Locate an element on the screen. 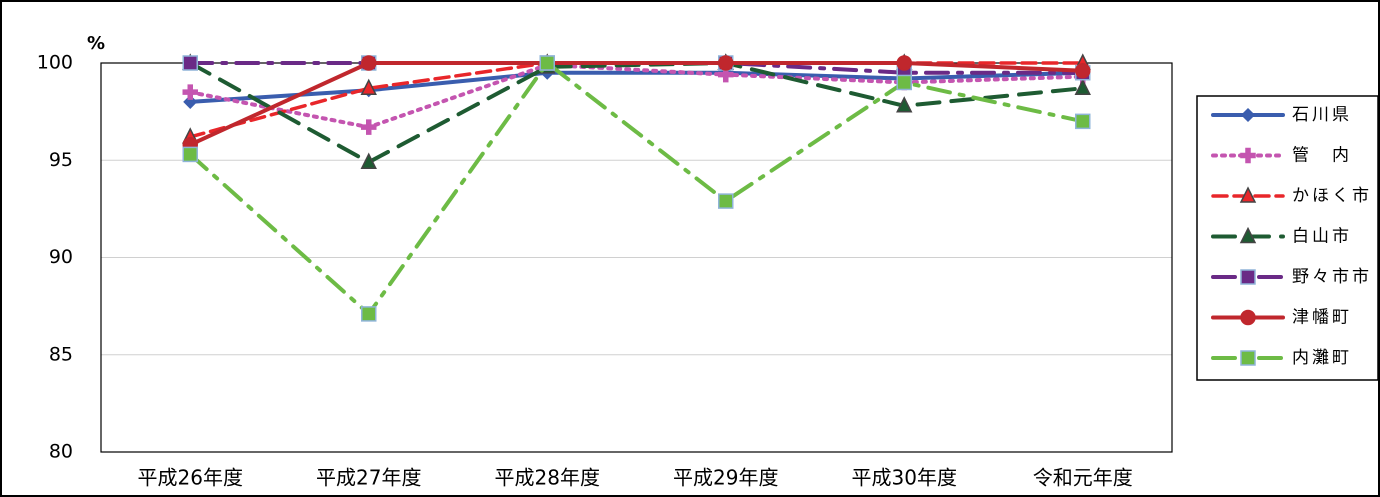 The height and width of the screenshot is (497, 1380). legend-label: 内灘町 is located at coordinates (1322, 358).